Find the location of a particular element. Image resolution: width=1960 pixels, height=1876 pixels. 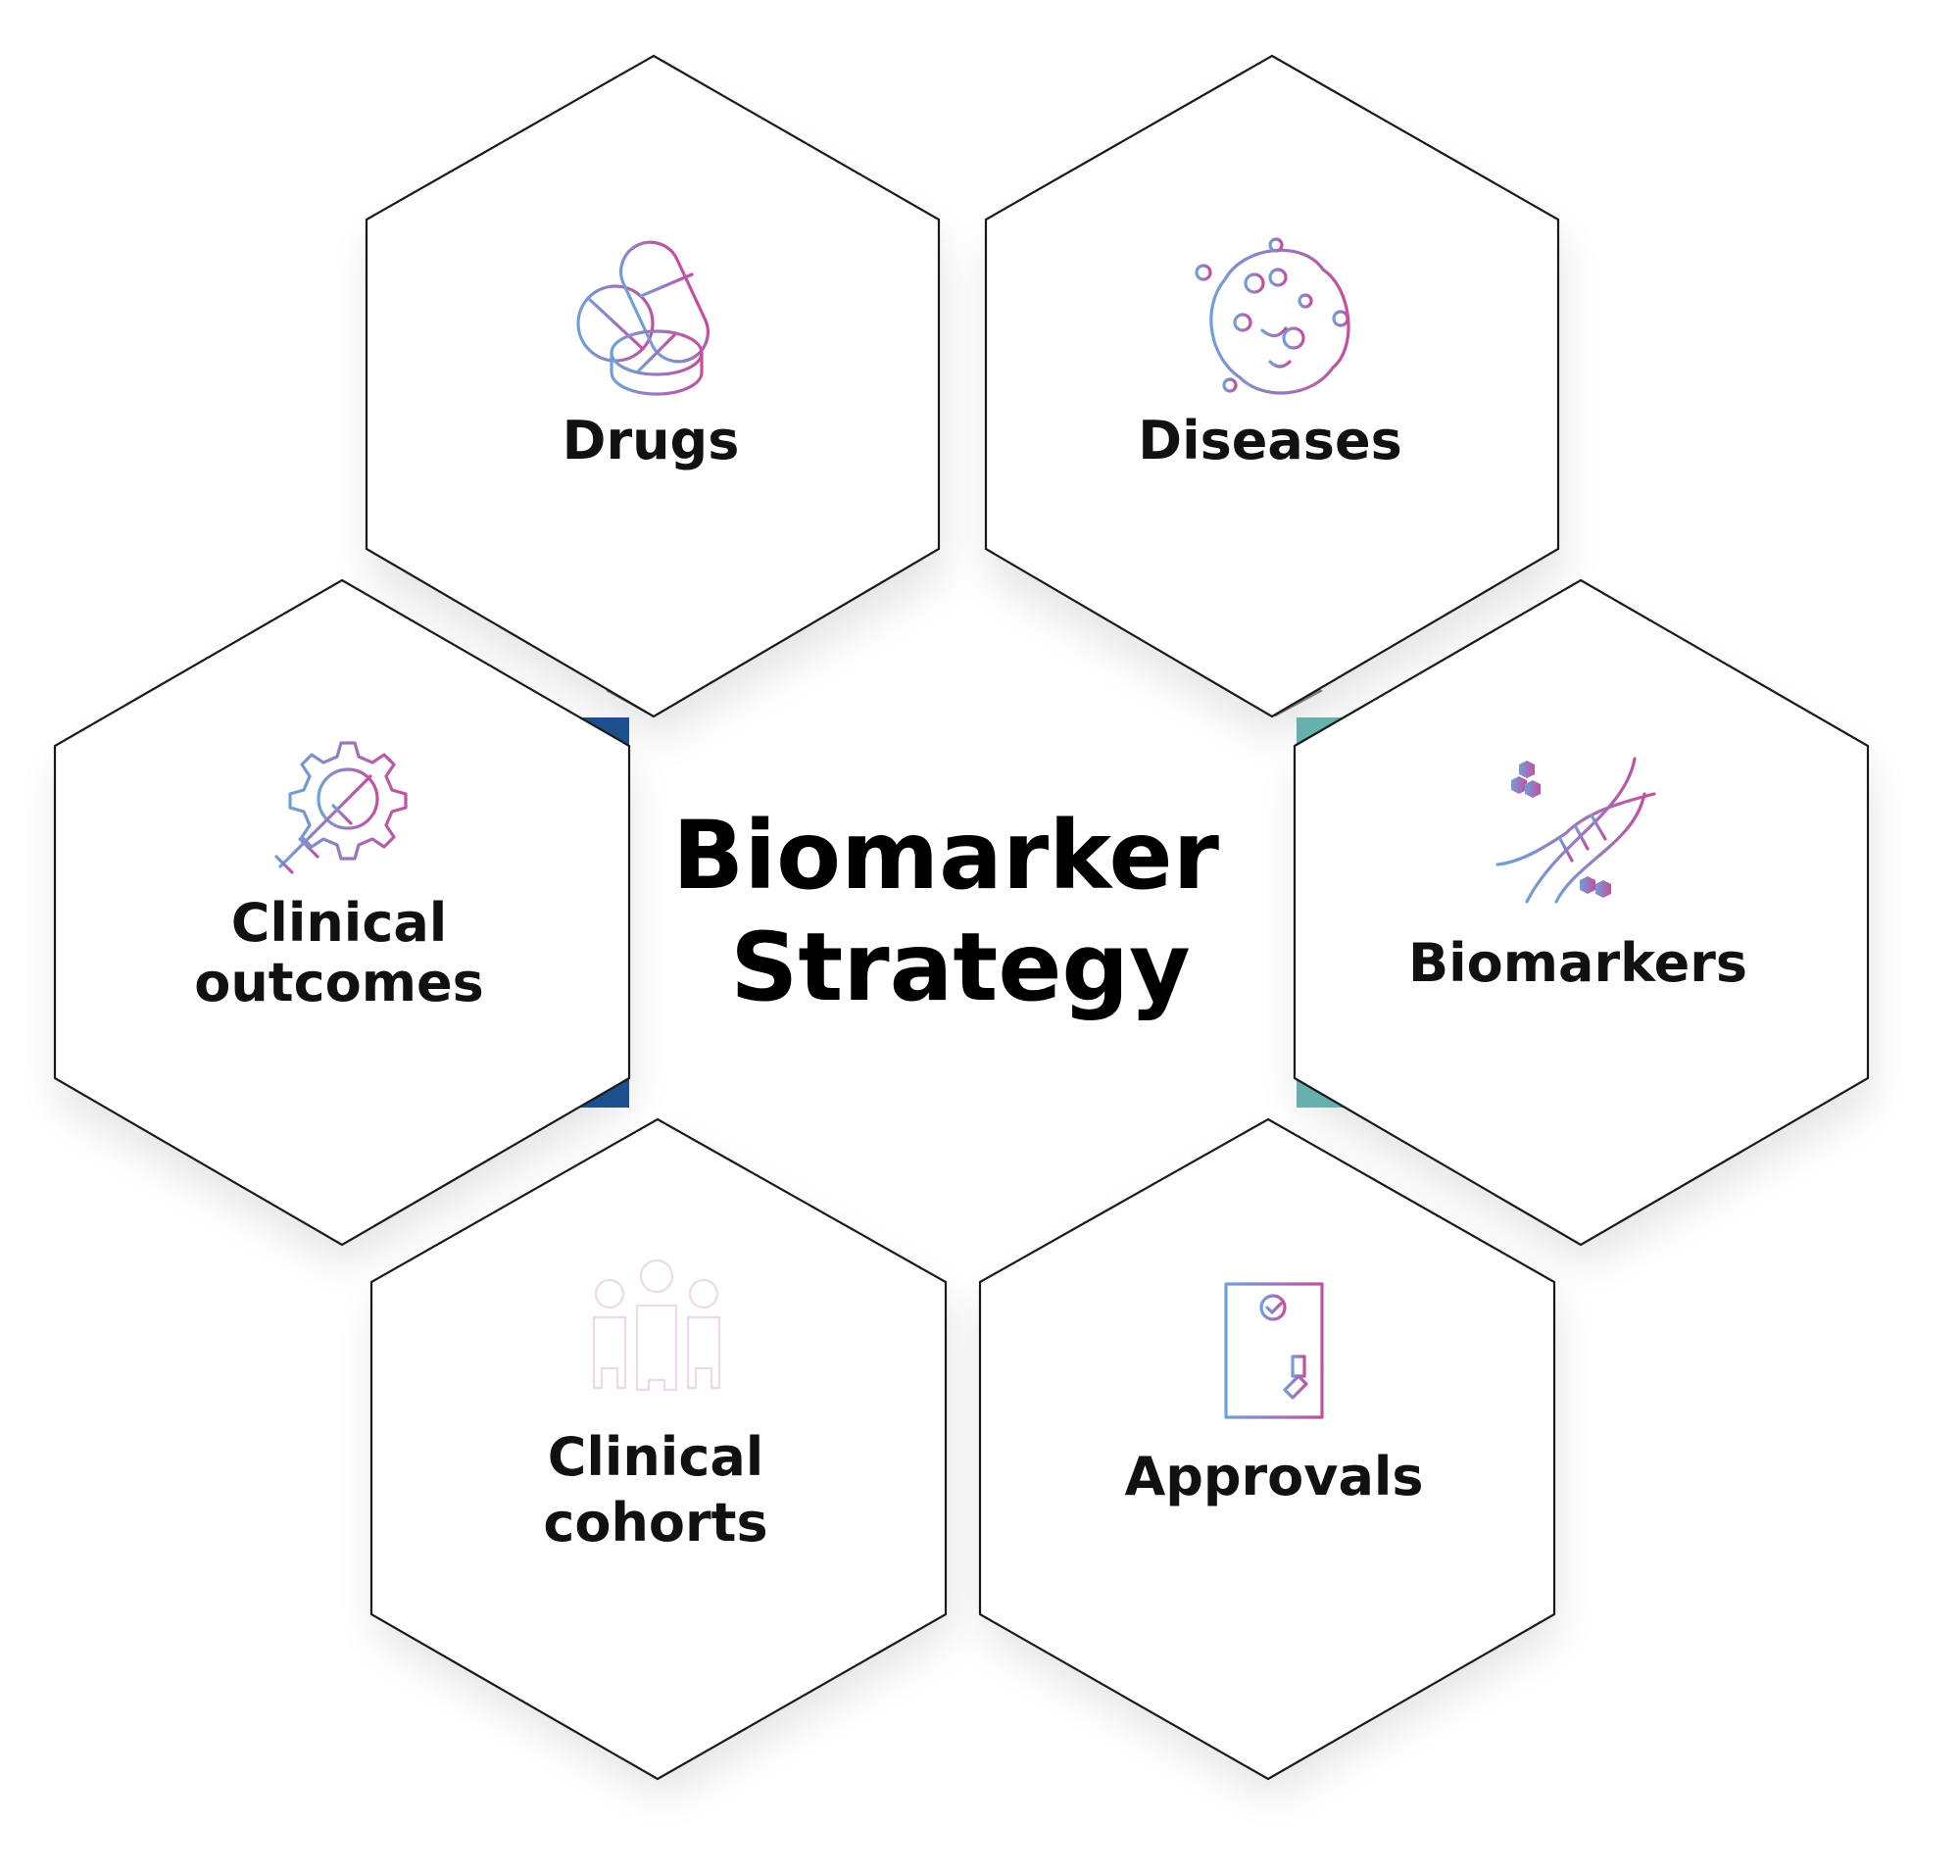

hex-approvals is located at coordinates (1267, 1449).